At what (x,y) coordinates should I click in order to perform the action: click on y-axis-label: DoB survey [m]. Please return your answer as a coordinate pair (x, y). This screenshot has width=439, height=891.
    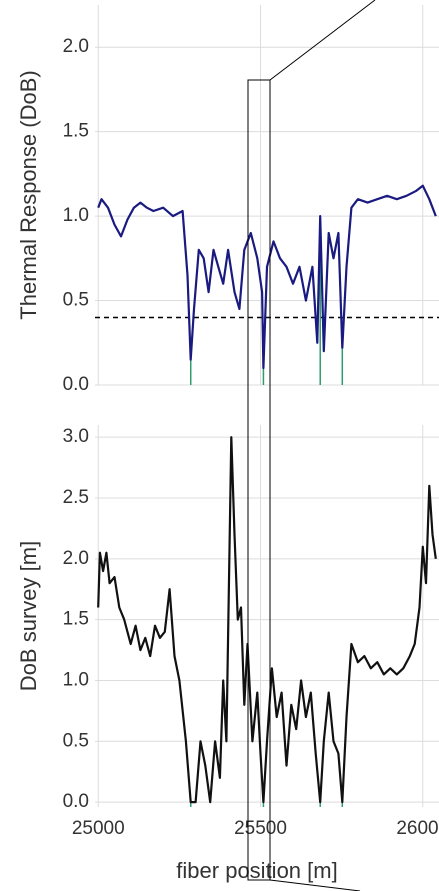
    Looking at the image, I should click on (28, 616).